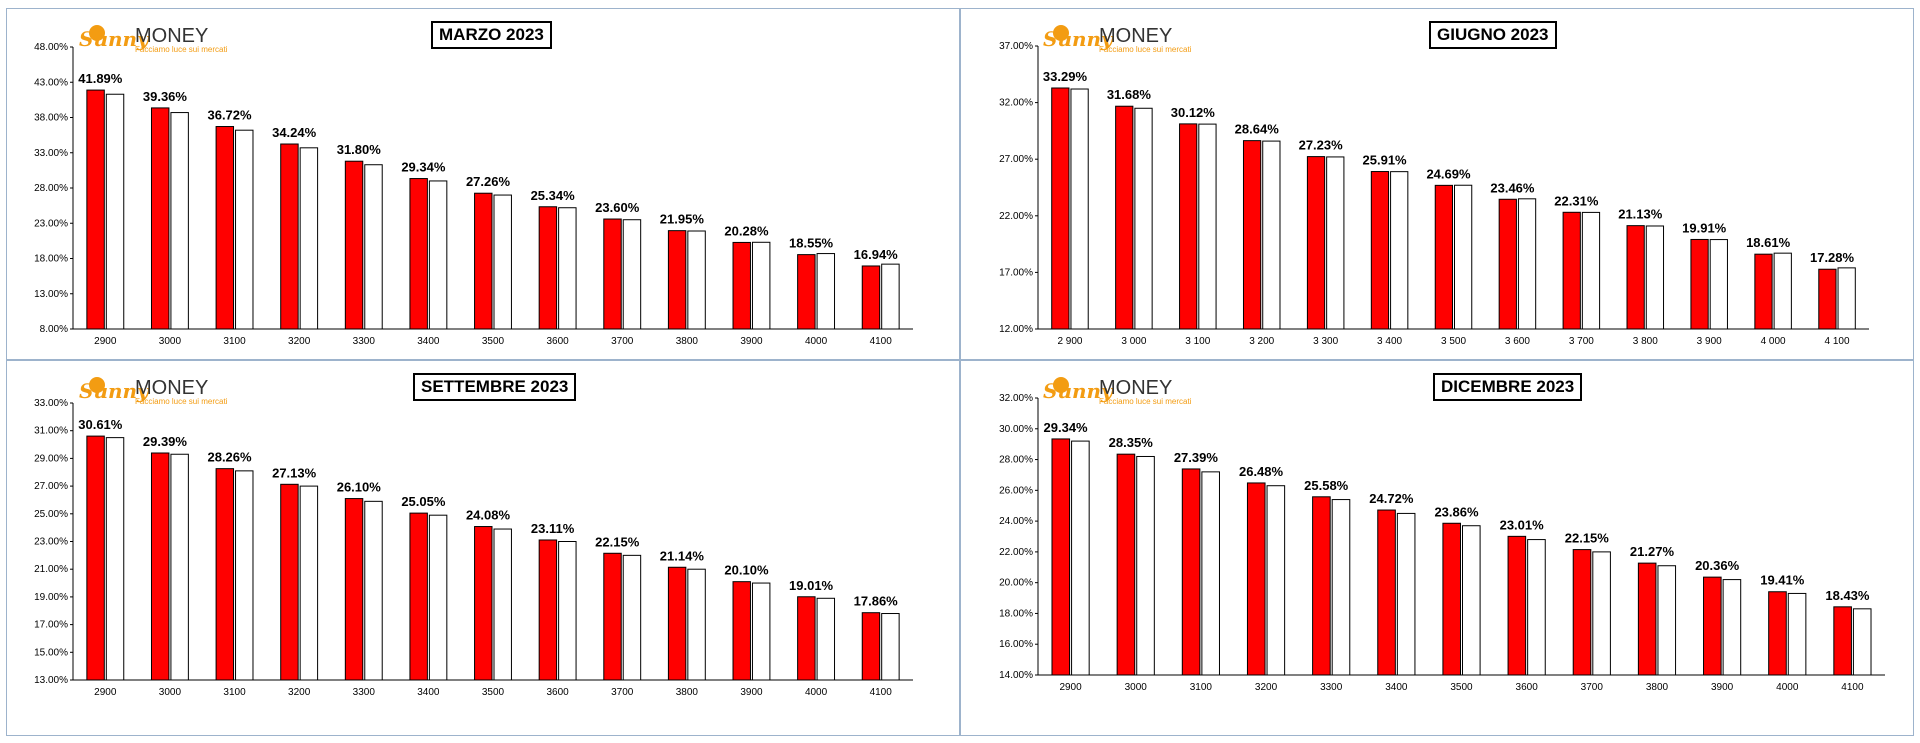  I want to click on data-label: 23.01%, so click(1522, 524).